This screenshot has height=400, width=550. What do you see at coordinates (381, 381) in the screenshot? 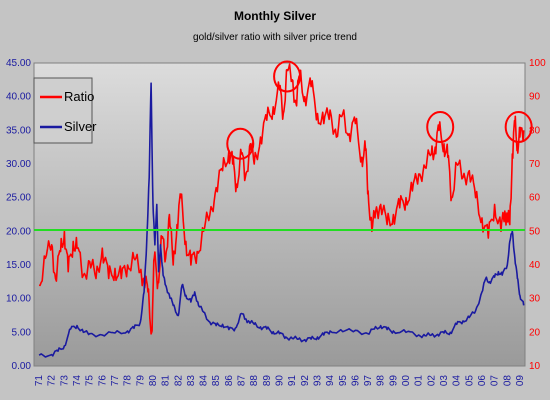
I see `x-tick-label: 98` at bounding box center [381, 381].